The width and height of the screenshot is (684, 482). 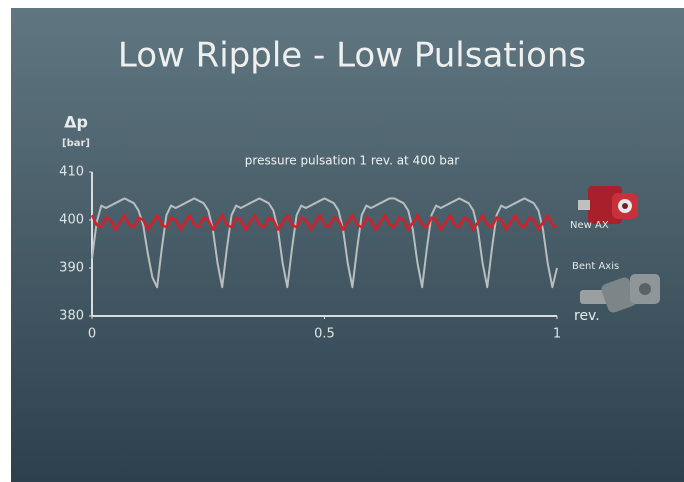 I want to click on y-axis-label: Δp, so click(x=76, y=122).